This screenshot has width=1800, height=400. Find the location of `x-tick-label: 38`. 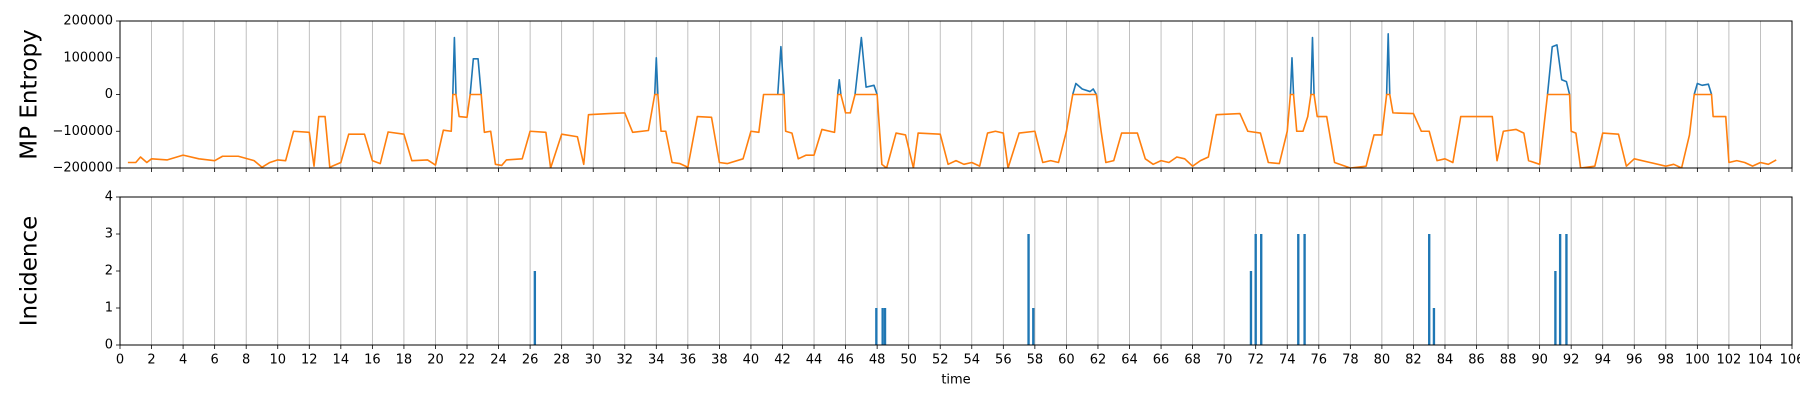

x-tick-label: 38 is located at coordinates (719, 360).